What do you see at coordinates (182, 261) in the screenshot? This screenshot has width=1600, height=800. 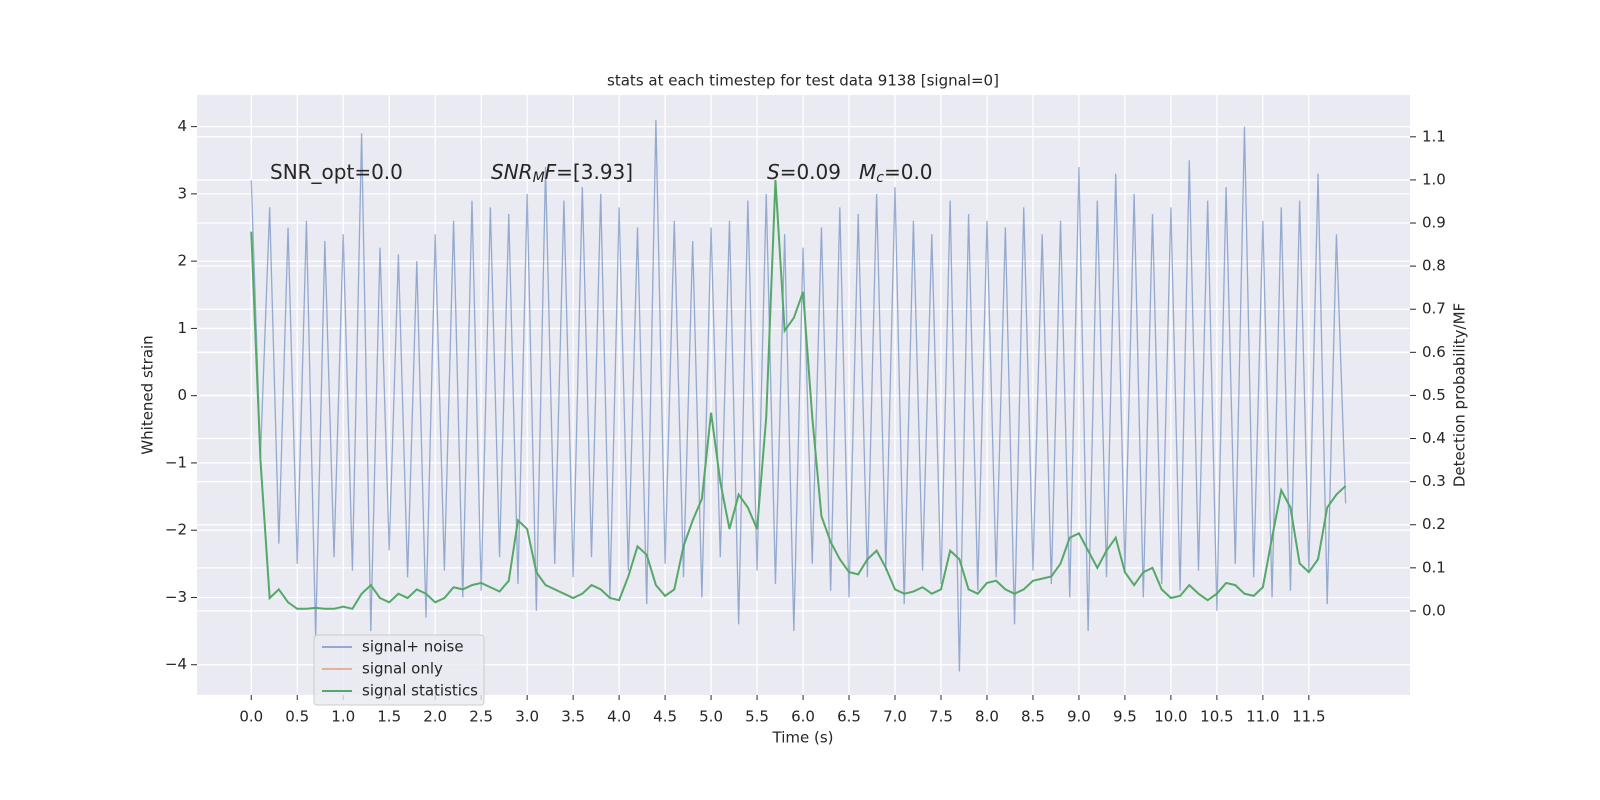 I see `y-tick-label: 2` at bounding box center [182, 261].